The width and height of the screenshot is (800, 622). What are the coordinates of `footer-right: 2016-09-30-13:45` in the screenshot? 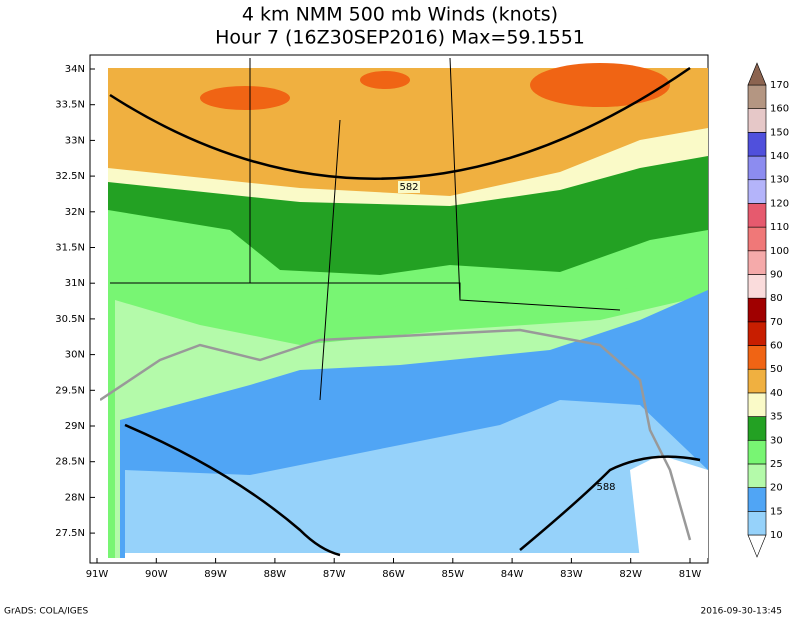 It's located at (742, 612).